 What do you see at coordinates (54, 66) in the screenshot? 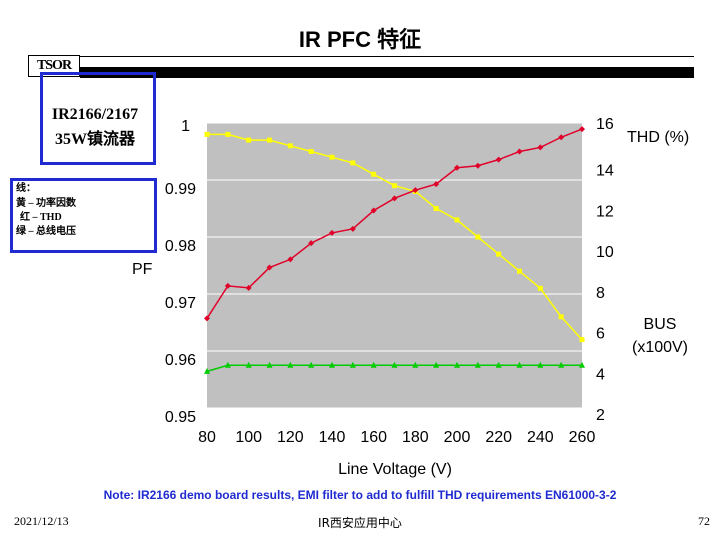
I see `ir-logo: TSOR` at bounding box center [54, 66].